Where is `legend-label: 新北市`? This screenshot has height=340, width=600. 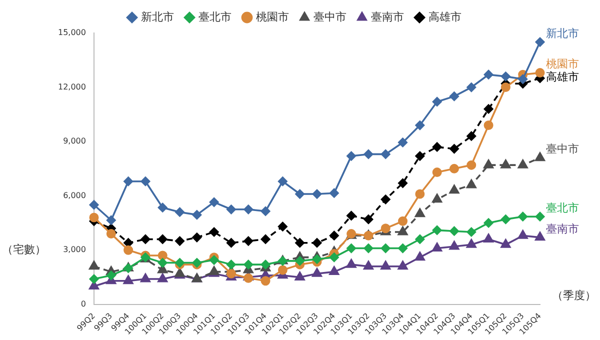
legend-label: 新北市 is located at coordinates (157, 17).